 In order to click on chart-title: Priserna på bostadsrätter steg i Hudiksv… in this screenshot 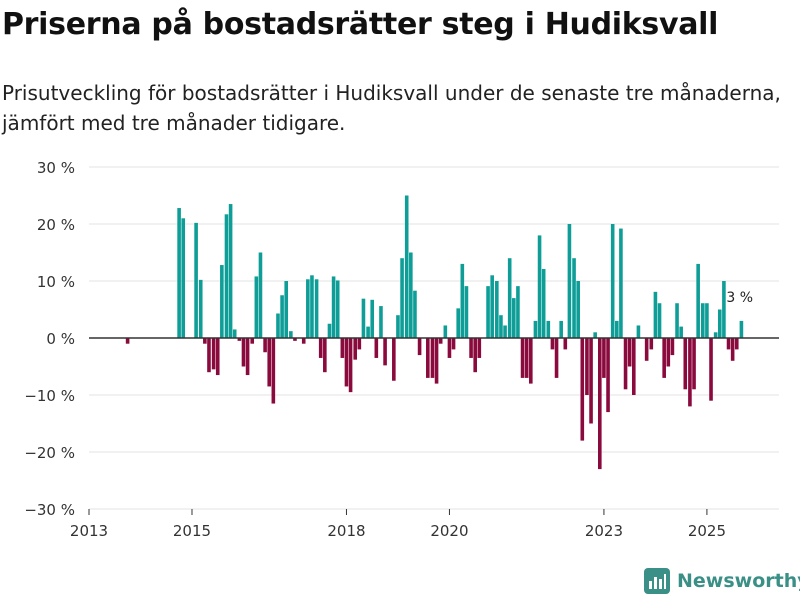, I will do `click(360, 24)`.